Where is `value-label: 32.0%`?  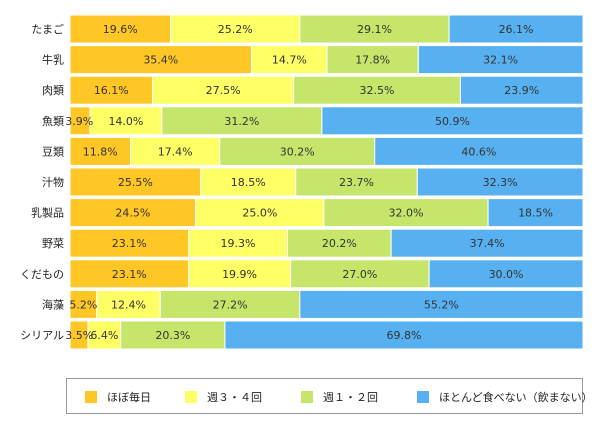
value-label: 32.0% is located at coordinates (406, 213).